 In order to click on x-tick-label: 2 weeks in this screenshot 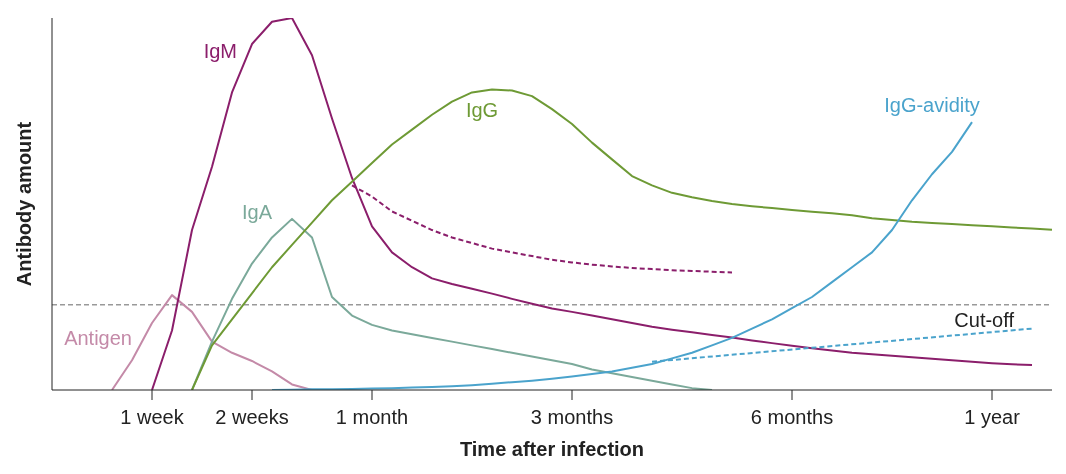, I will do `click(252, 417)`.